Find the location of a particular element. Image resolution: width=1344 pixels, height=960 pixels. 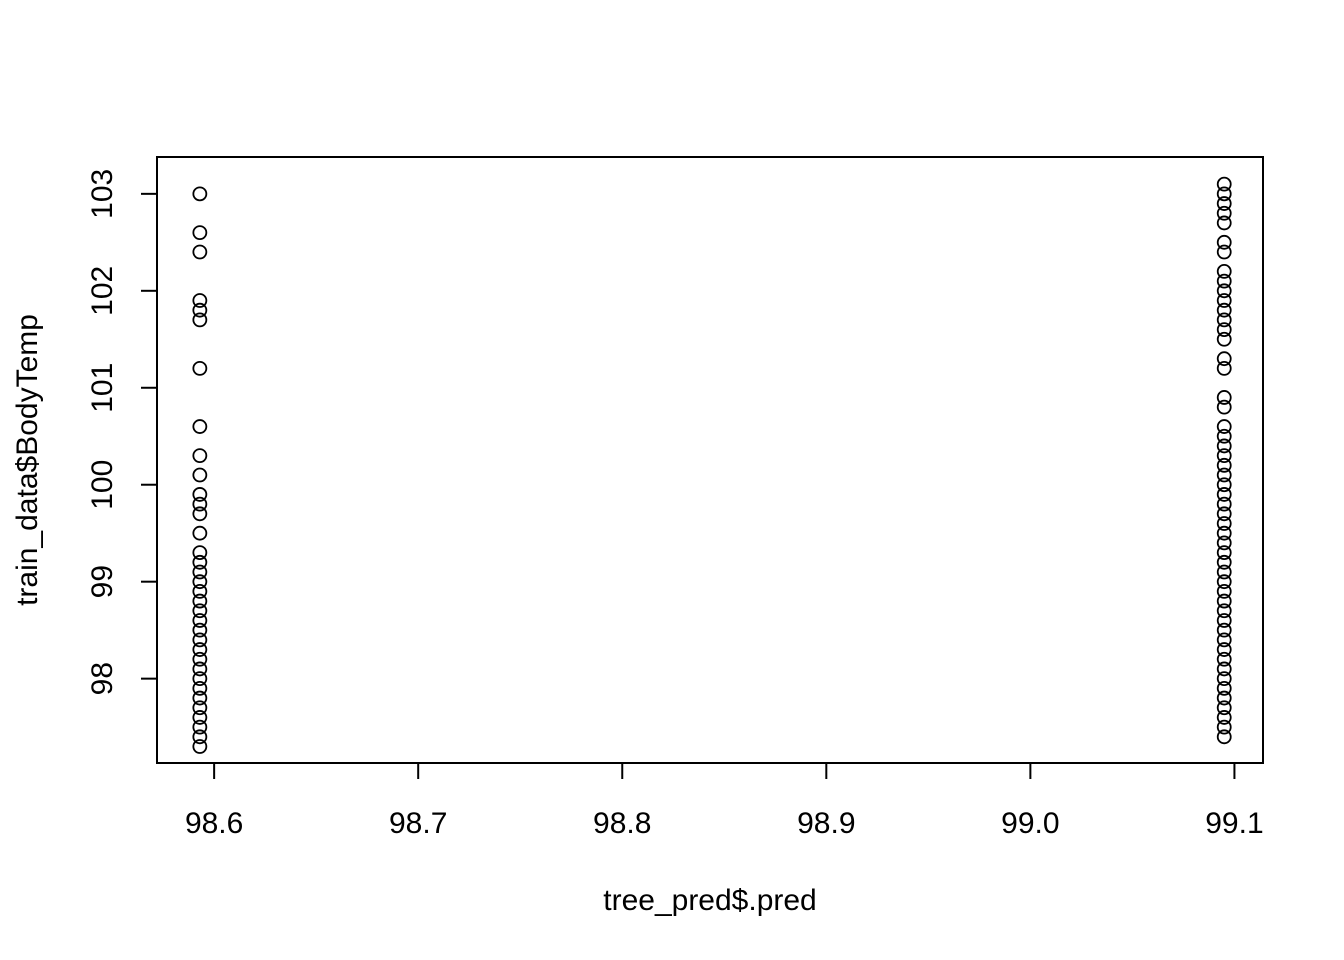

x-axis: 98.6 98.7 98.8 98.9 99.0 99.1 is located at coordinates (724, 801).